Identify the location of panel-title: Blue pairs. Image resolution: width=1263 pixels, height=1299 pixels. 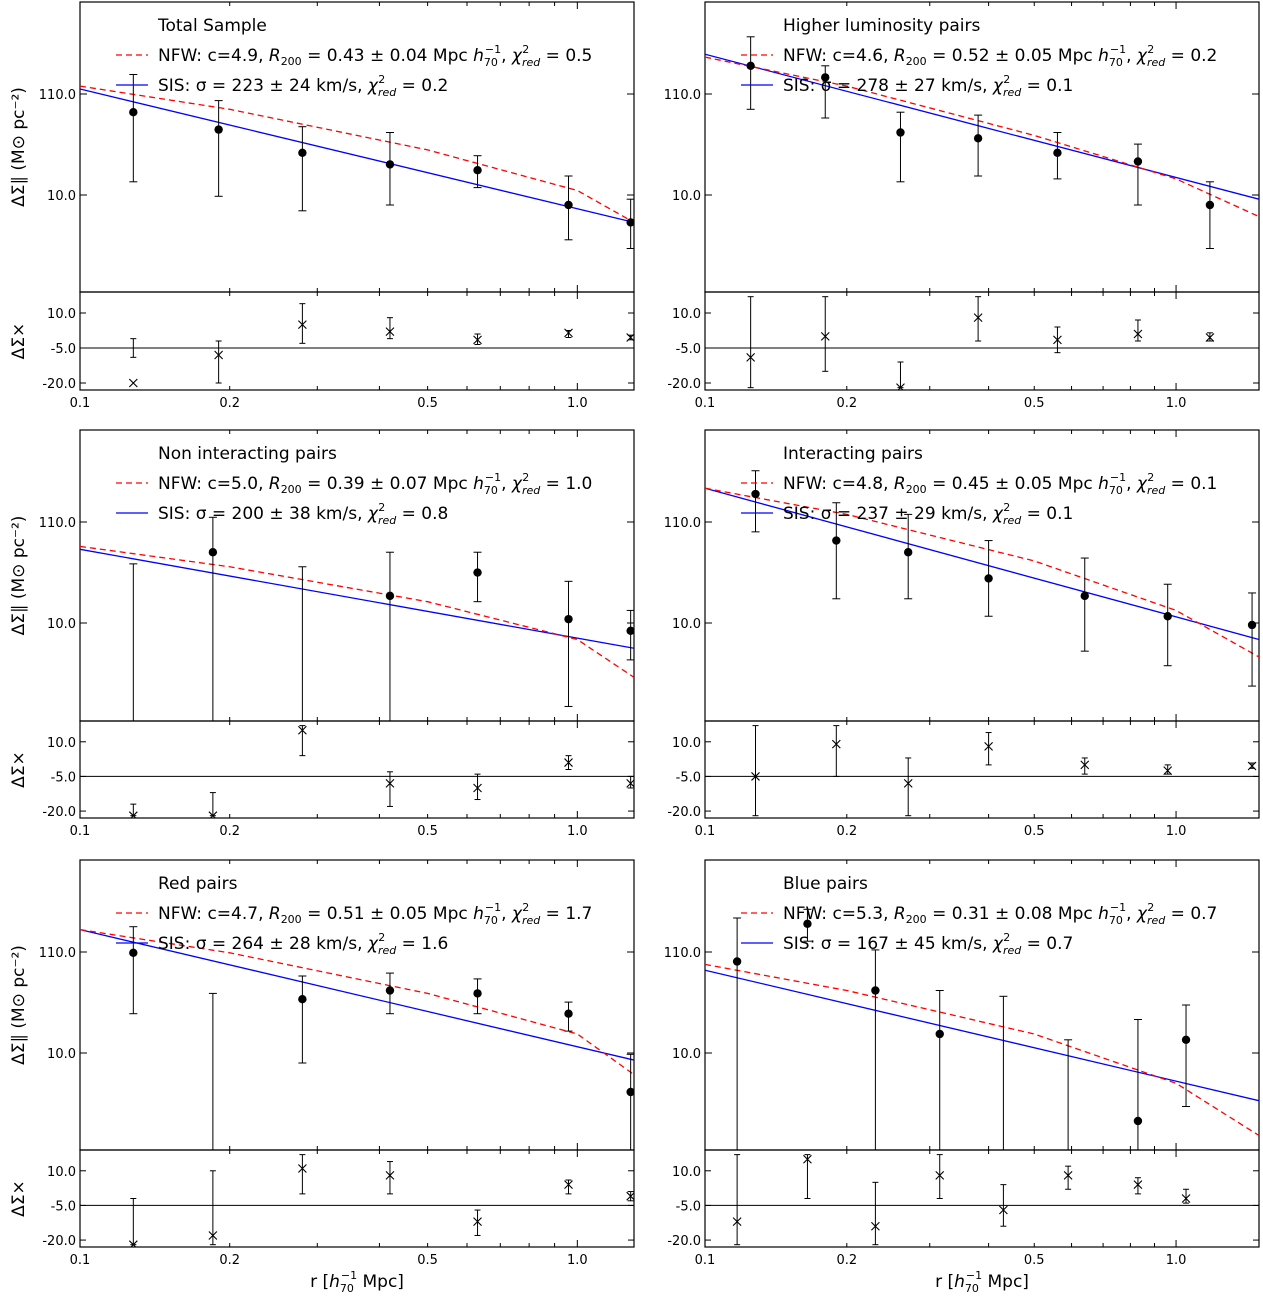
(825, 884).